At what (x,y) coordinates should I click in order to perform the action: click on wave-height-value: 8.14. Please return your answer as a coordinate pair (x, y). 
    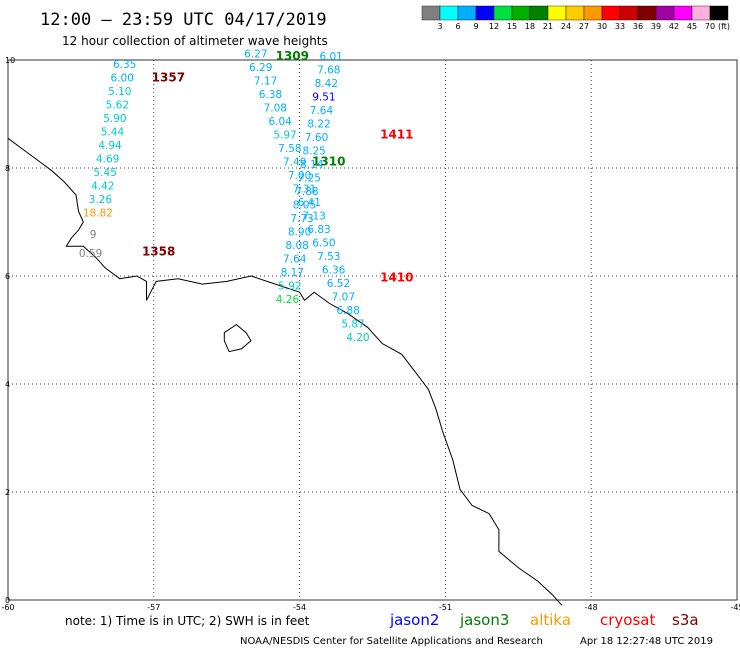
    Looking at the image, I should click on (312, 165).